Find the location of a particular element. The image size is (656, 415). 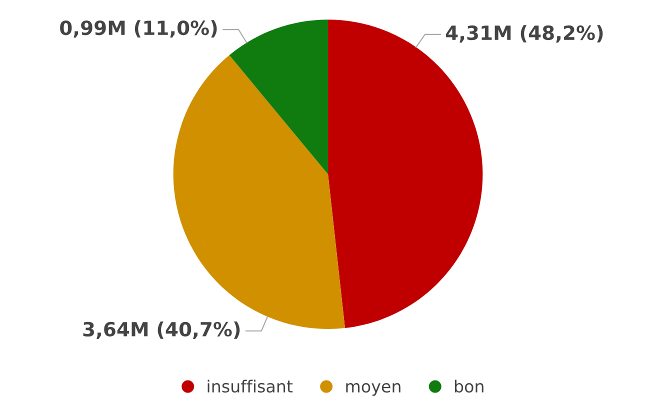

data-label: 0,99M (11,0%) is located at coordinates (138, 29).